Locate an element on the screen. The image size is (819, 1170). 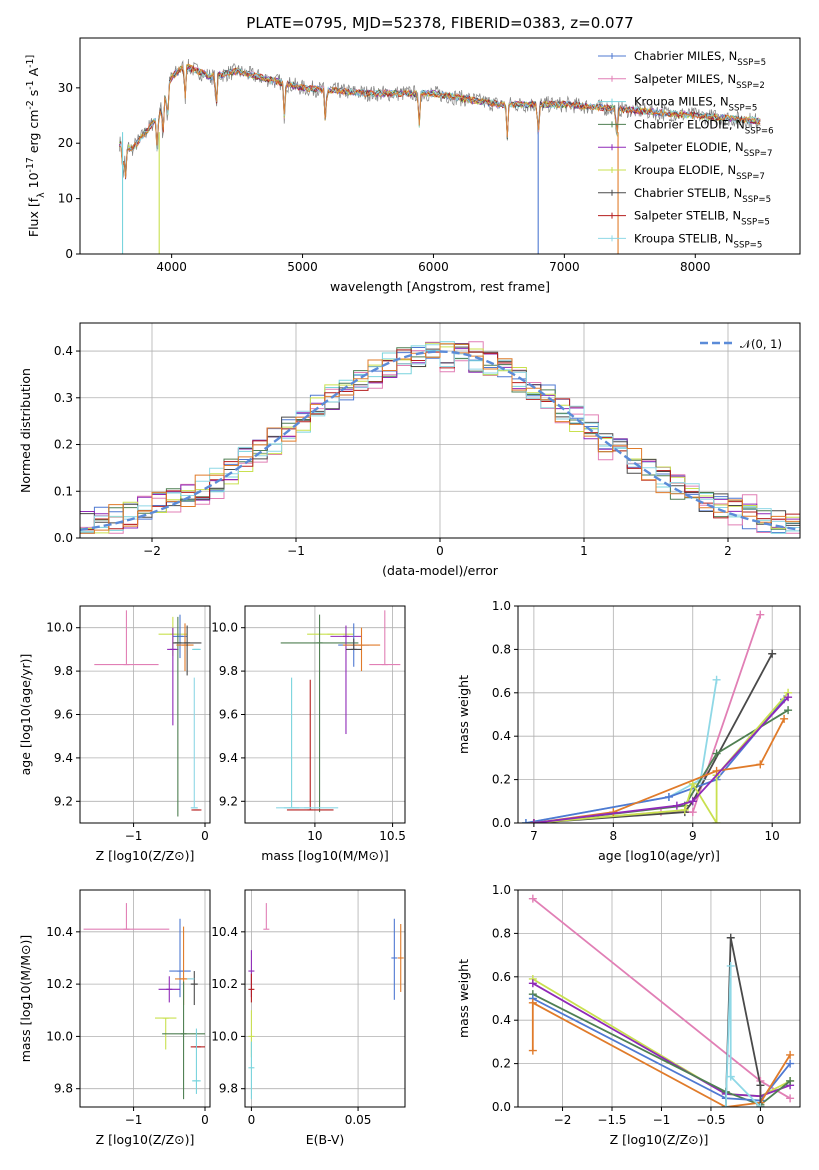
x-tick-label: −2 is located at coordinates (563, 1120).